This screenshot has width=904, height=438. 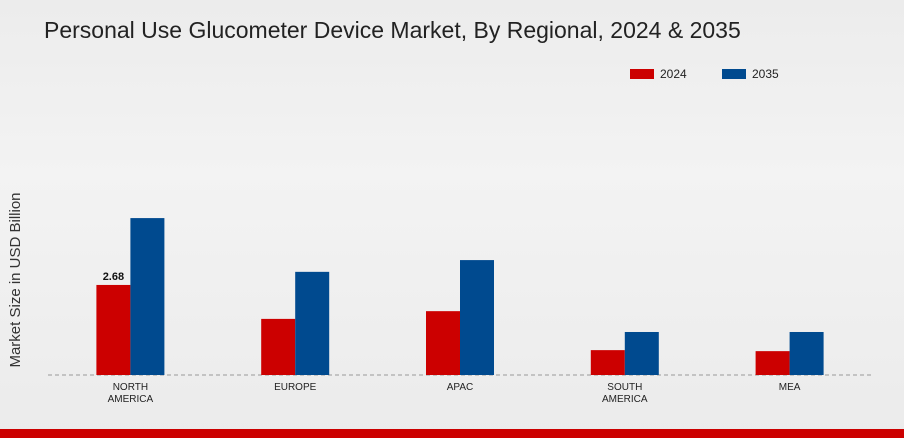 I want to click on footer-bar, so click(x=452, y=433).